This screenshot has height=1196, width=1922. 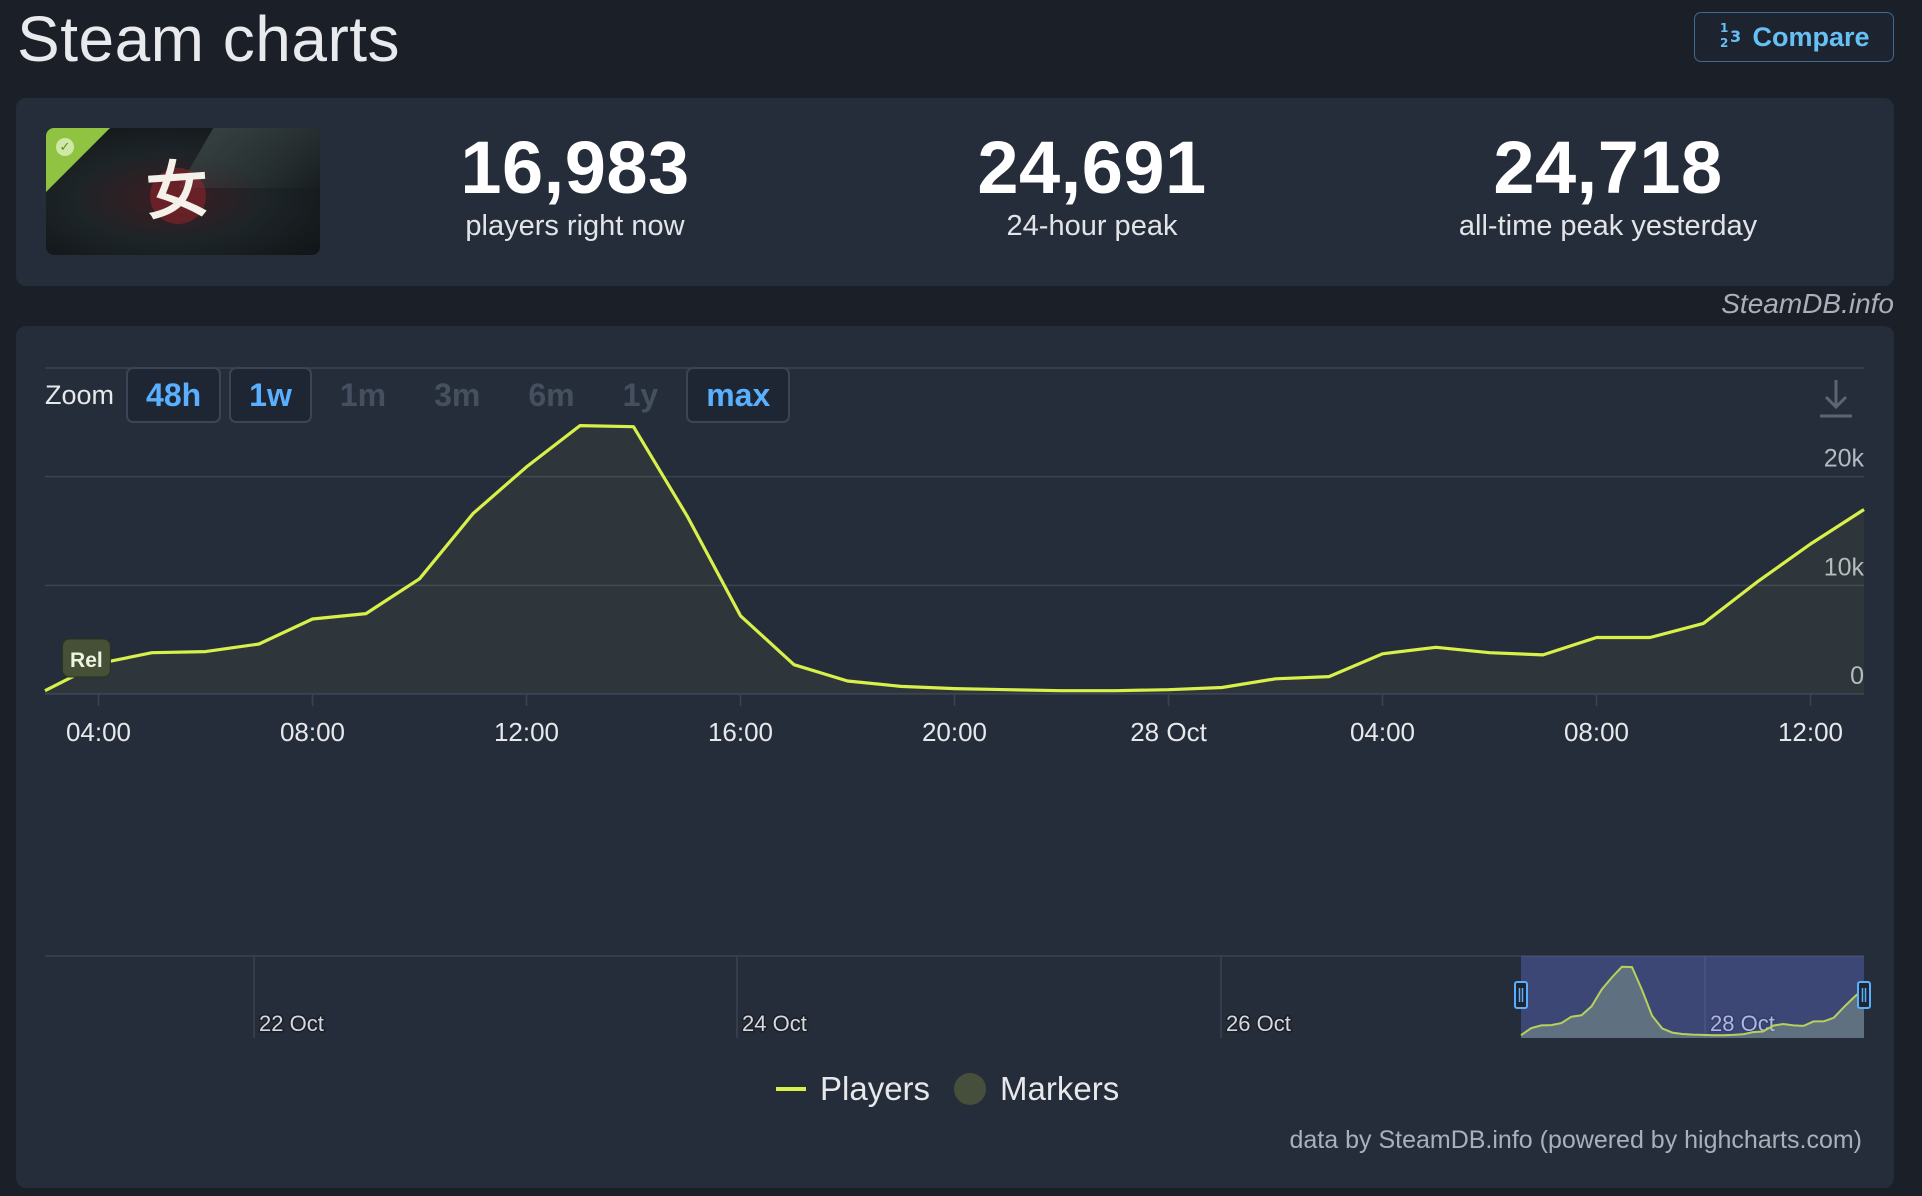 I want to click on marker-flag-label: Rel, so click(x=86, y=660).